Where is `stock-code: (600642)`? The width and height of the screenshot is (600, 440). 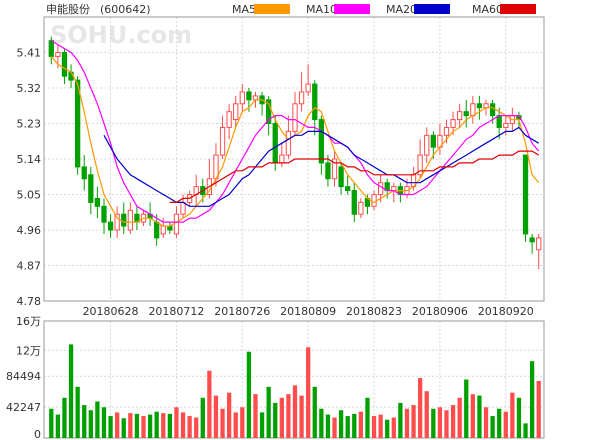
stock-code: (600642) is located at coordinates (125, 9).